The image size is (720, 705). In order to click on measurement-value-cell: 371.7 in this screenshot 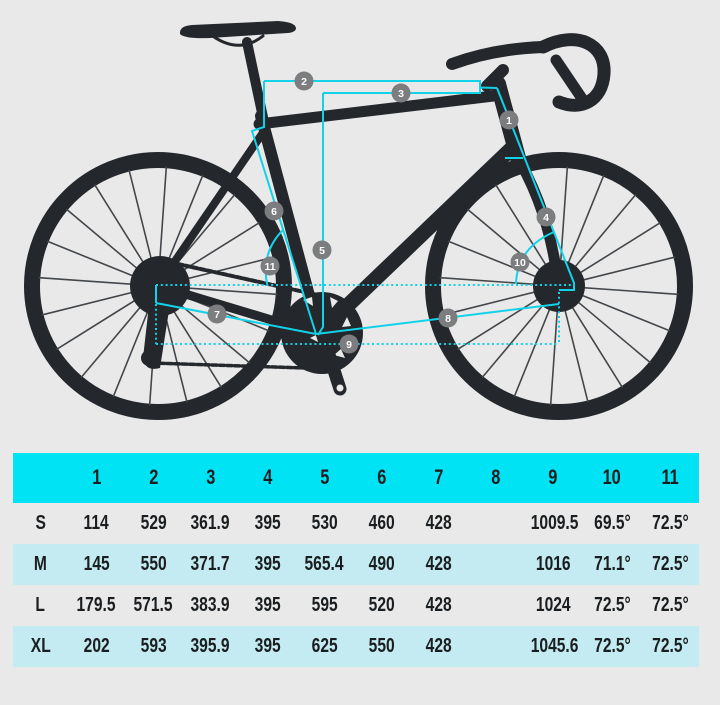, I will do `click(210, 564)`.